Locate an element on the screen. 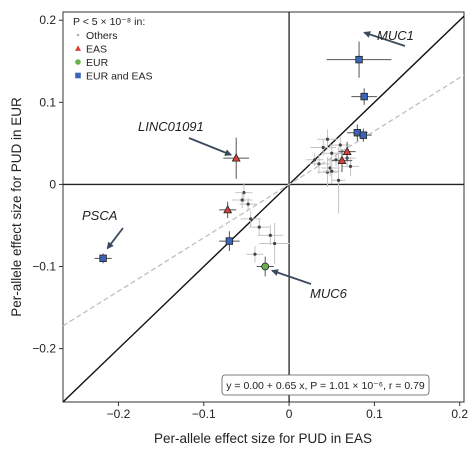 This screenshot has height=450, width=476. gene-label: PSCA is located at coordinates (99, 215).